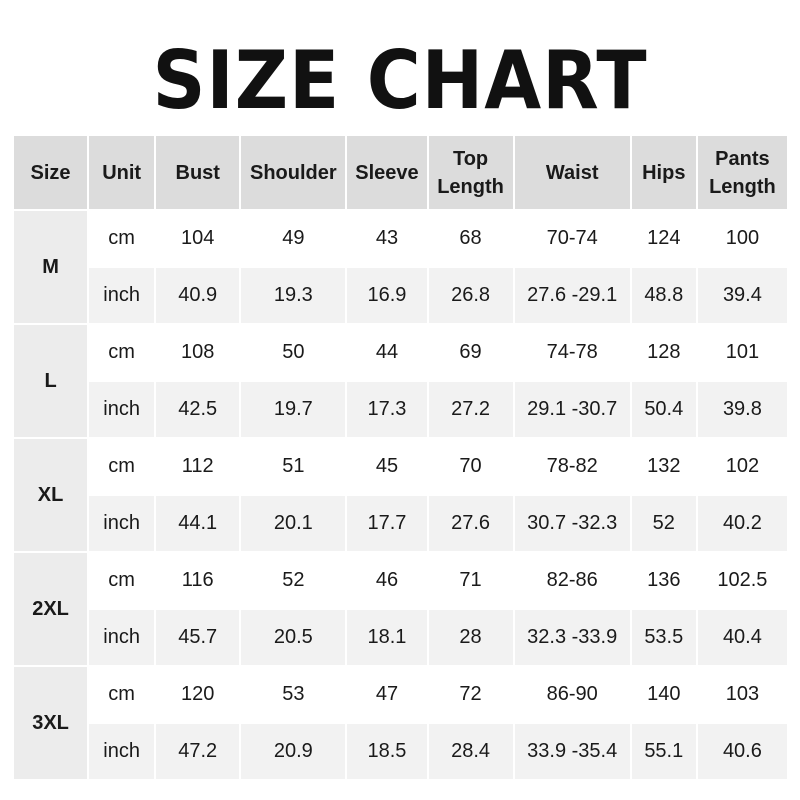 The width and height of the screenshot is (800, 800). I want to click on column-header-sleeve: Sleeve, so click(387, 172).